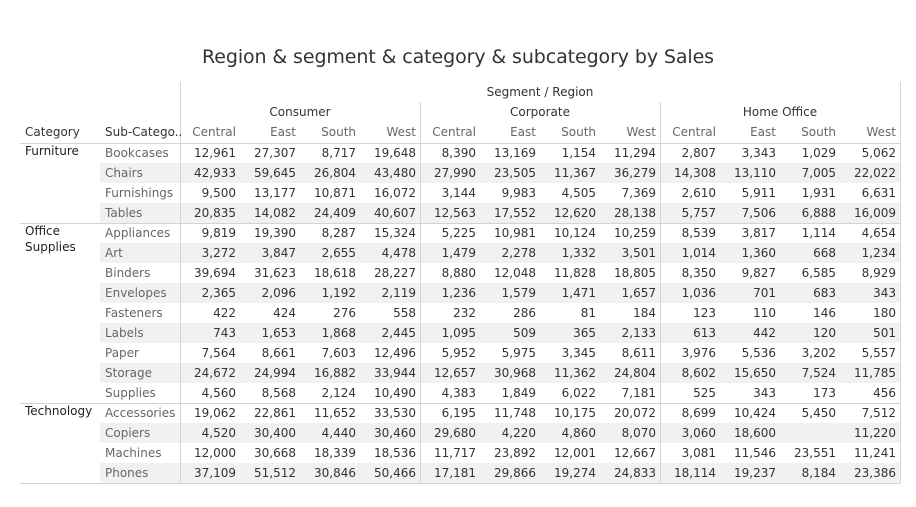 The image size is (916, 507). Describe the element at coordinates (518, 293) in the screenshot. I see `sales-cell: 1,579` at that location.